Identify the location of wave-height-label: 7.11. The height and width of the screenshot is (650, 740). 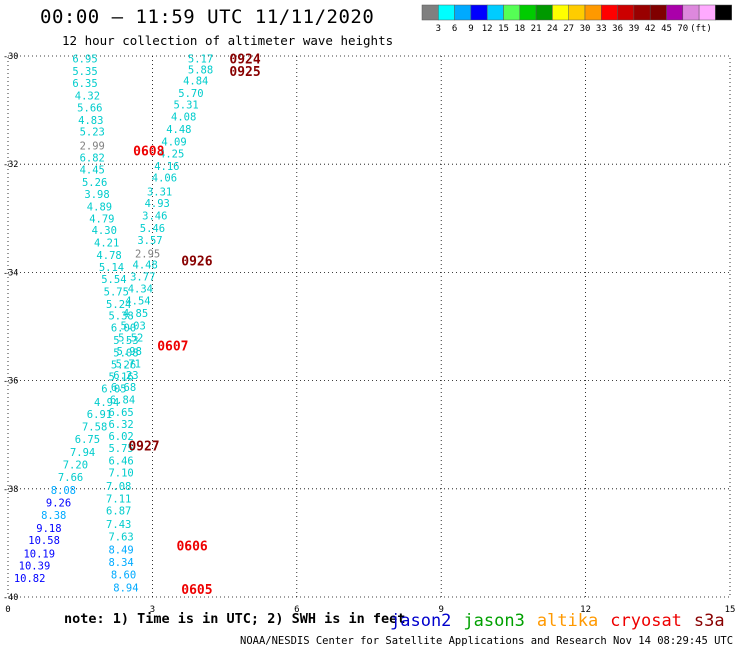
(118, 500).